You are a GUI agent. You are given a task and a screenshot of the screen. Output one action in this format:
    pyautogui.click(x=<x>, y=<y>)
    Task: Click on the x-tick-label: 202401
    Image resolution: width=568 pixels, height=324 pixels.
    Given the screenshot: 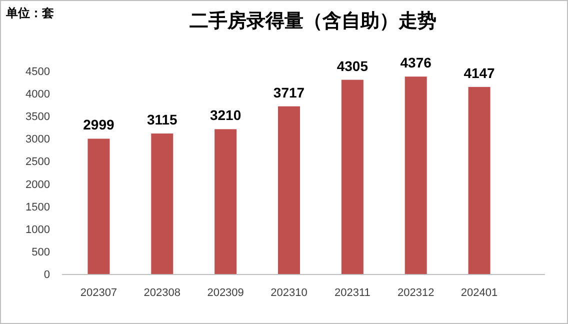 What is the action you would take?
    pyautogui.click(x=479, y=293)
    